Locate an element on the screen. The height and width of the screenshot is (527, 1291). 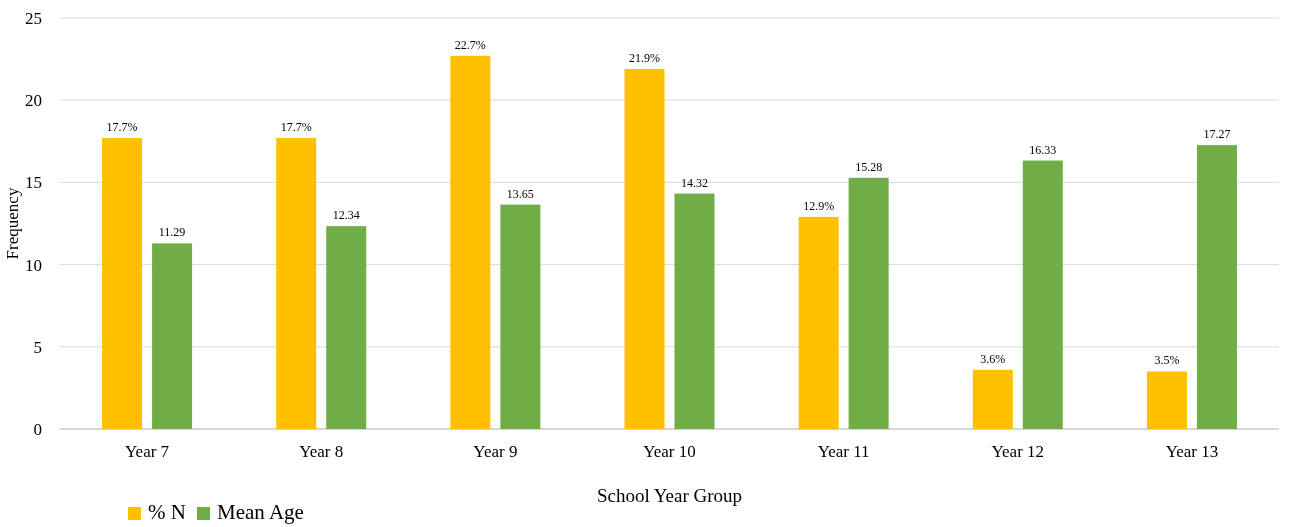
data-label: 3.5% is located at coordinates (1167, 360).